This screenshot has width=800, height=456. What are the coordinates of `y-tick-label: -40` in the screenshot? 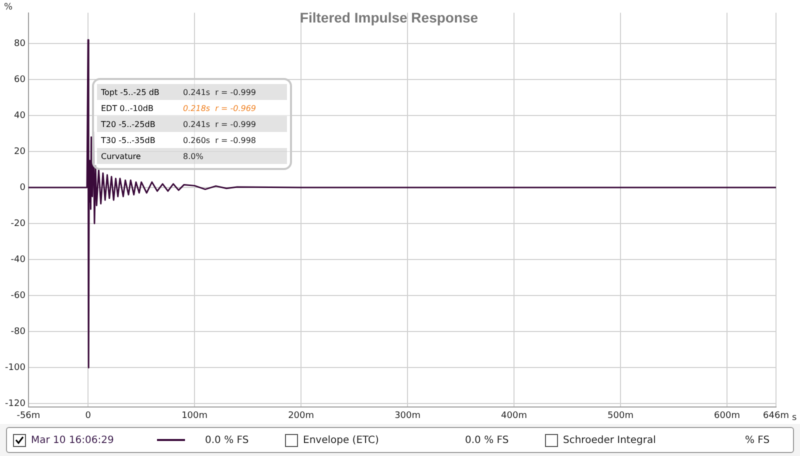 It's located at (18, 259).